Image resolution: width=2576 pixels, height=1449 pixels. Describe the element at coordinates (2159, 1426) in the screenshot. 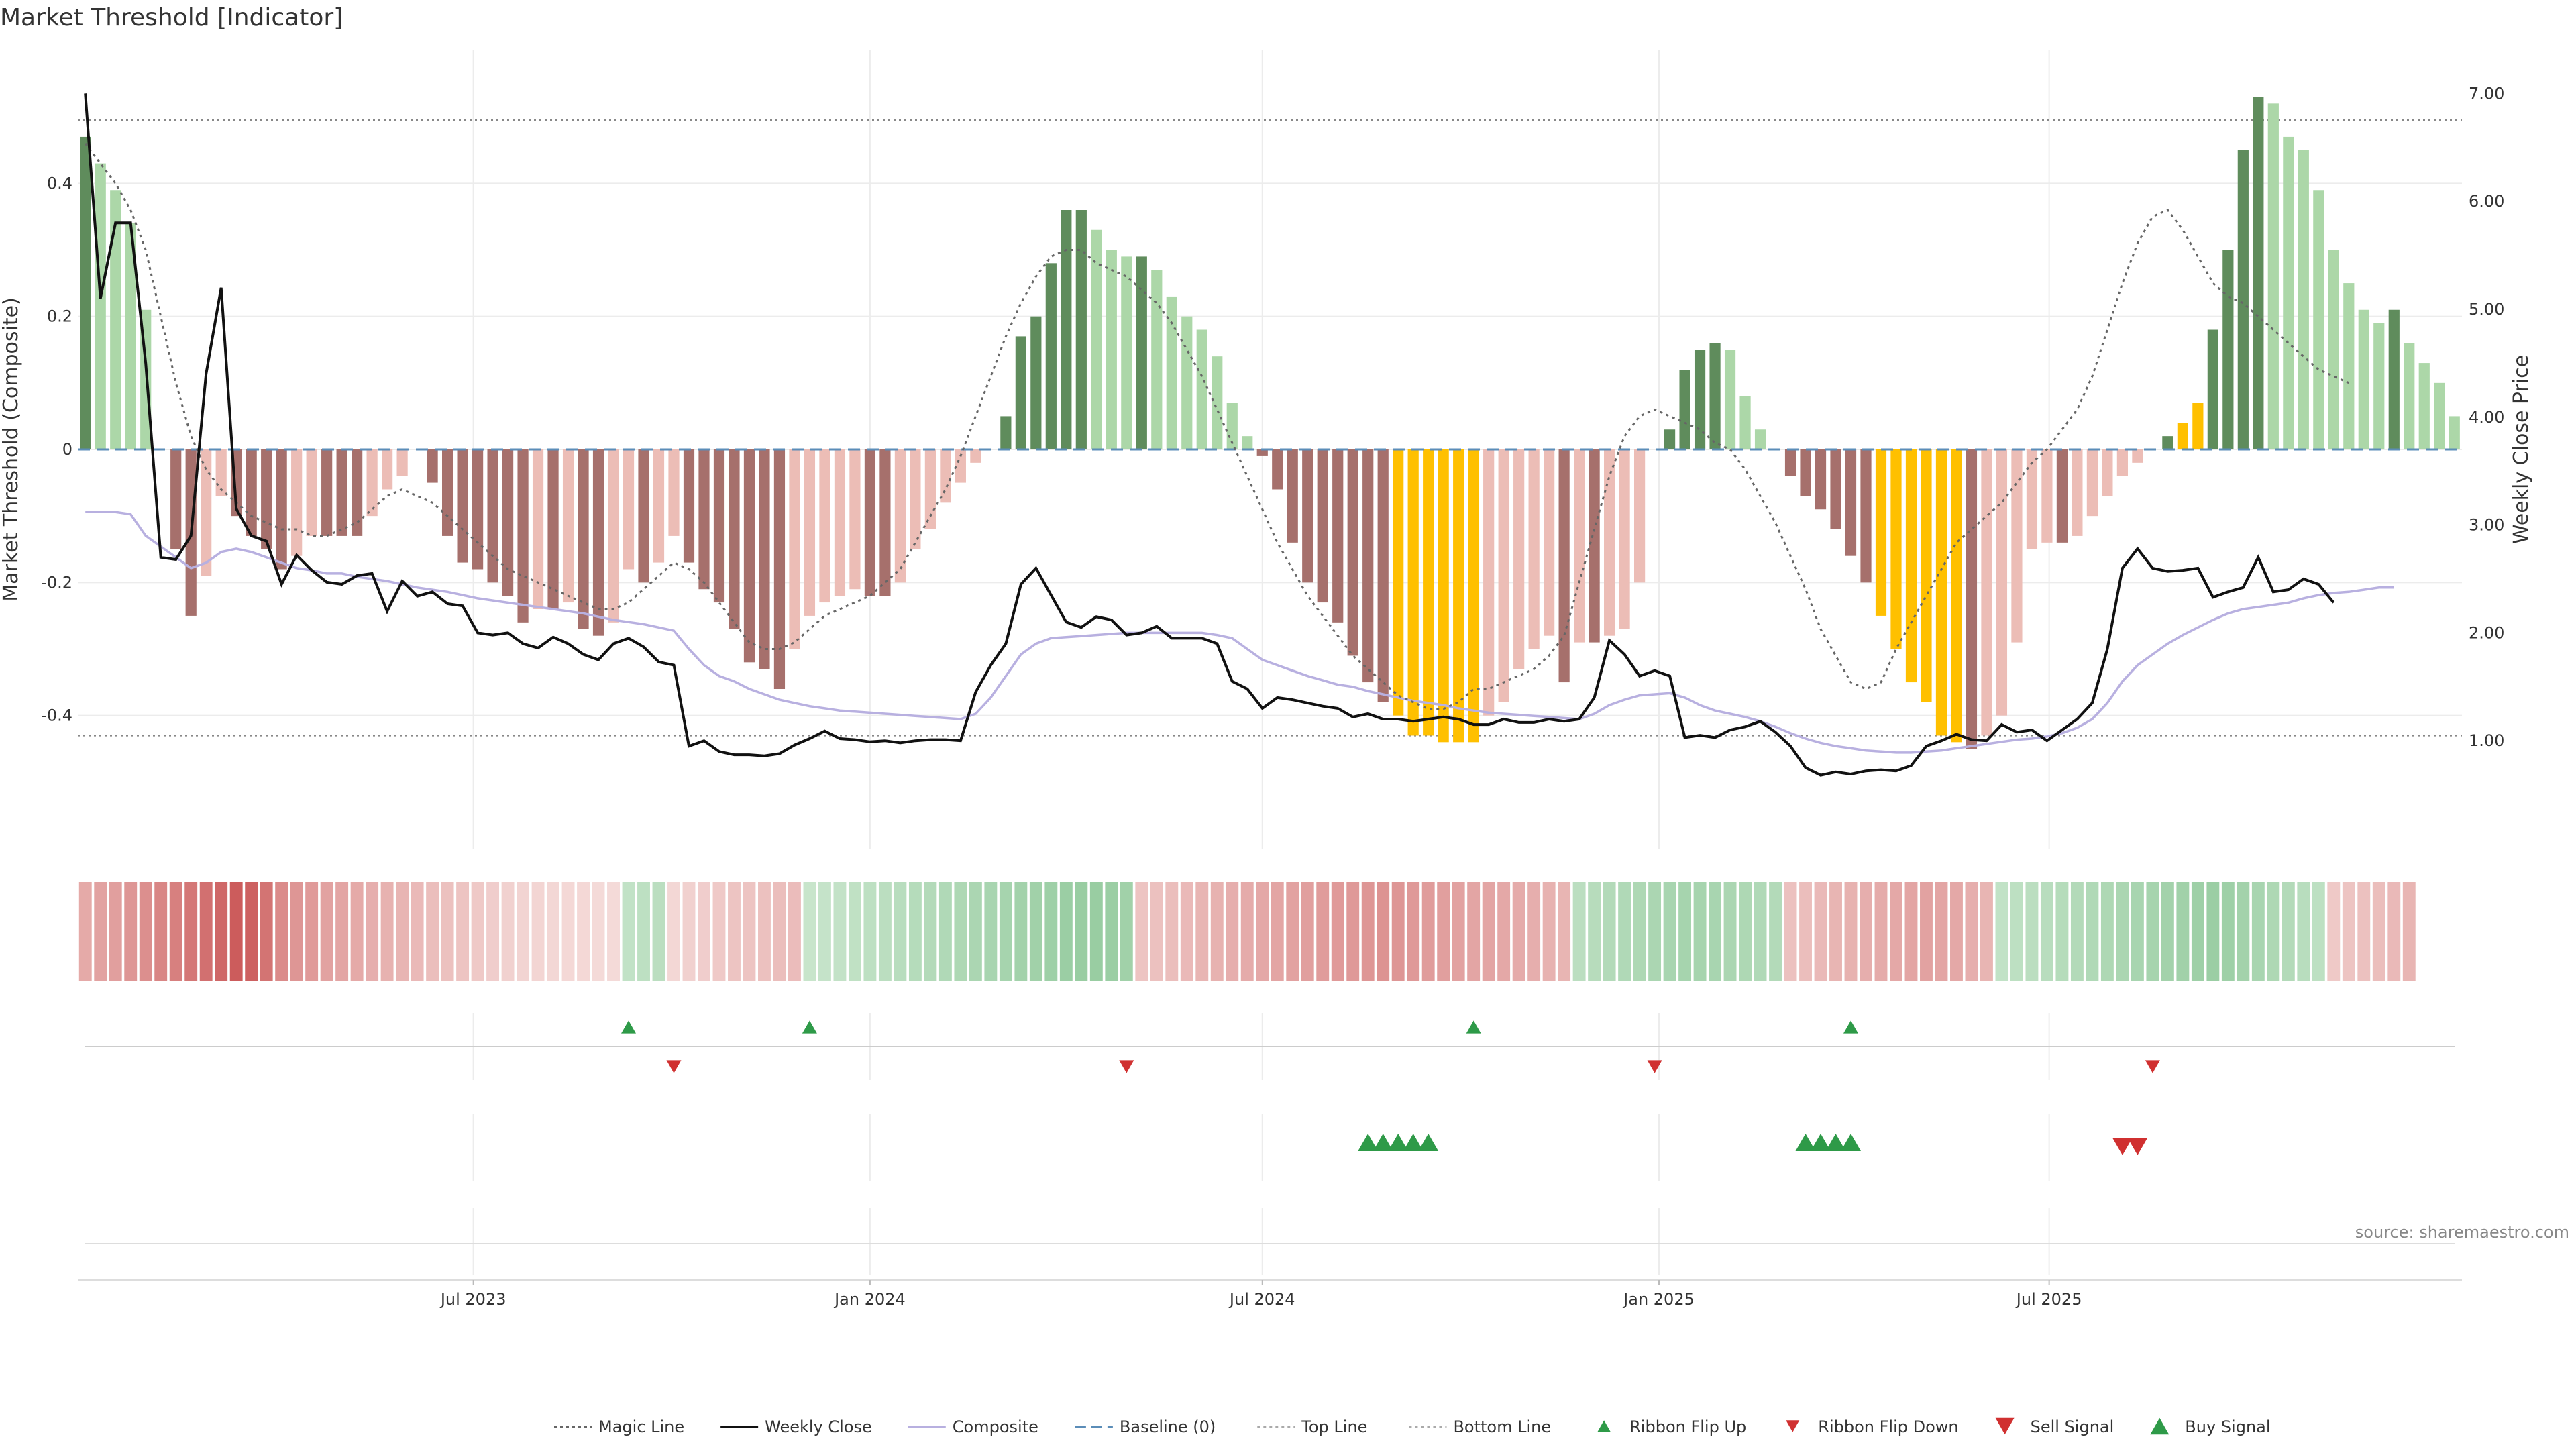

I see `legend-swatch-triangle-up-icon` at that location.